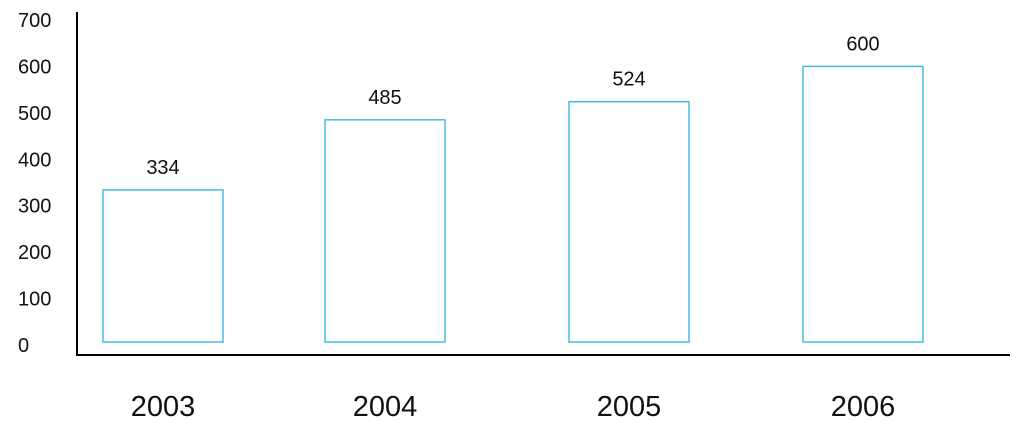 Image resolution: width=1012 pixels, height=422 pixels. I want to click on bar-2006, so click(863, 204).